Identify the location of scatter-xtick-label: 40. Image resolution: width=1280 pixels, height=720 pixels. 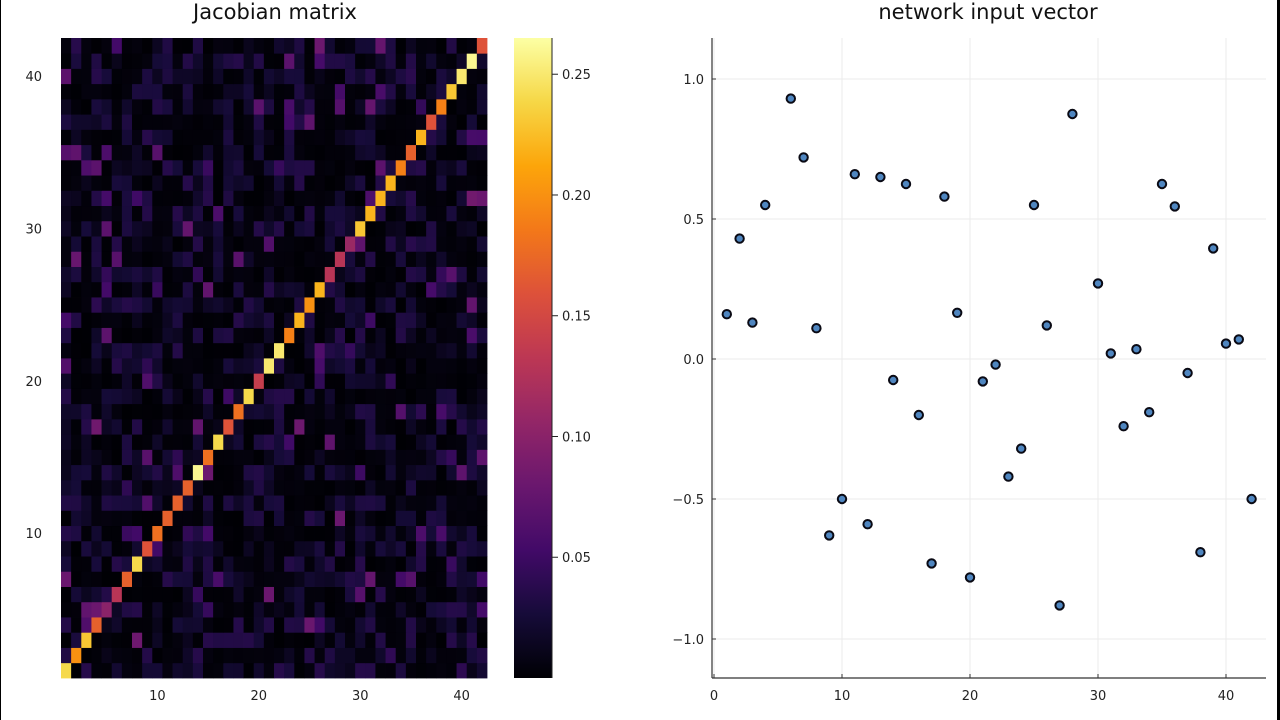
(1226, 696).